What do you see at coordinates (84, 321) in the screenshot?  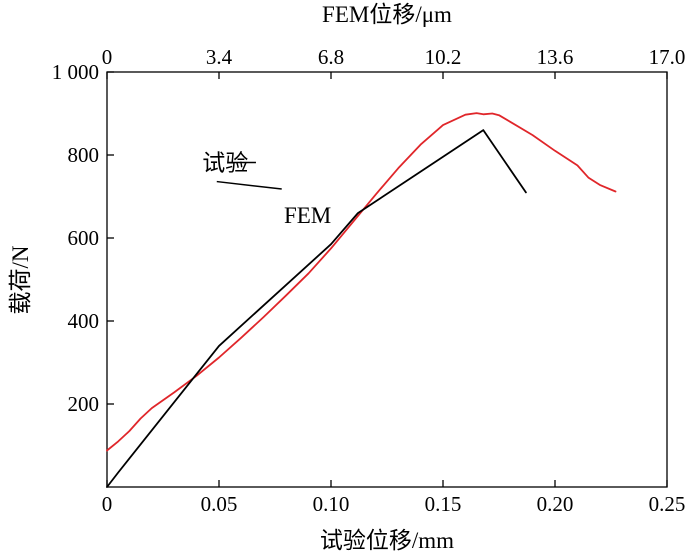 I see `y-tick-label: 400` at bounding box center [84, 321].